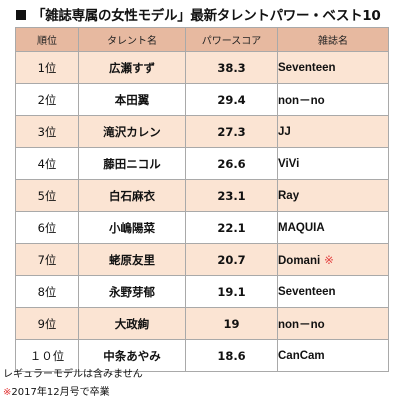  Describe the element at coordinates (231, 227) in the screenshot. I see `power-score-cell: 22.1` at that location.